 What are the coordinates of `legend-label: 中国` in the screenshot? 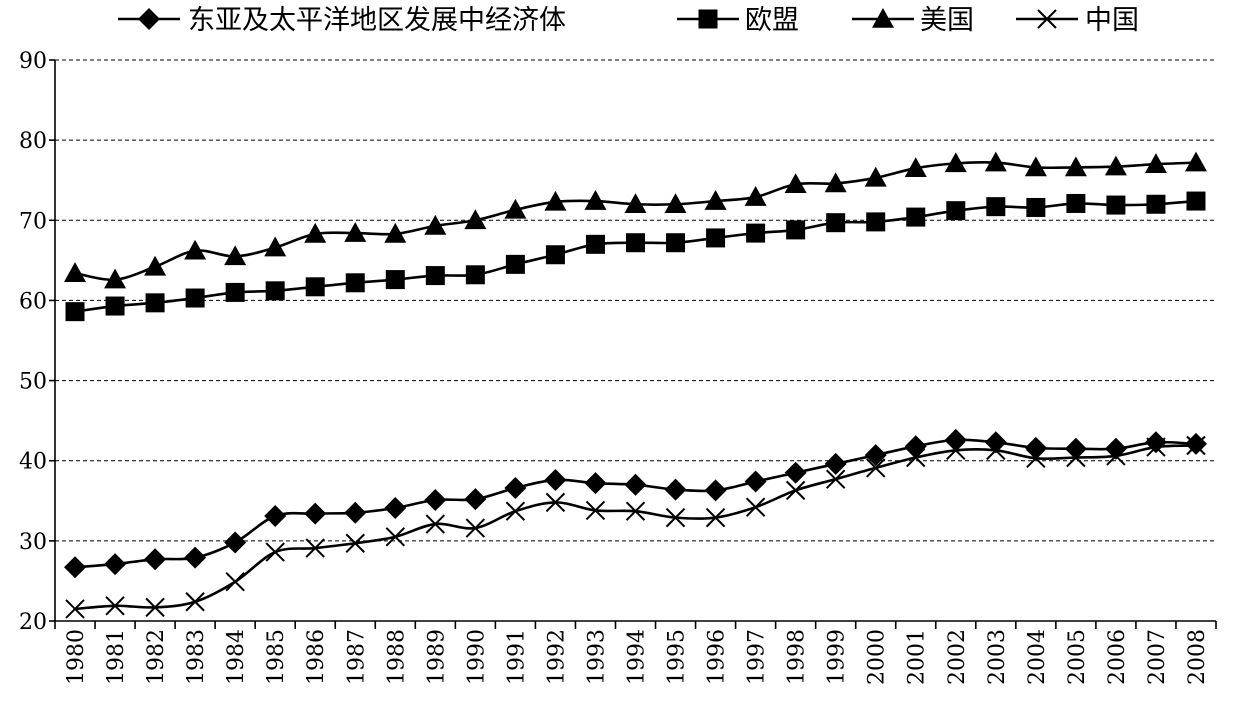 It's located at (1112, 20).